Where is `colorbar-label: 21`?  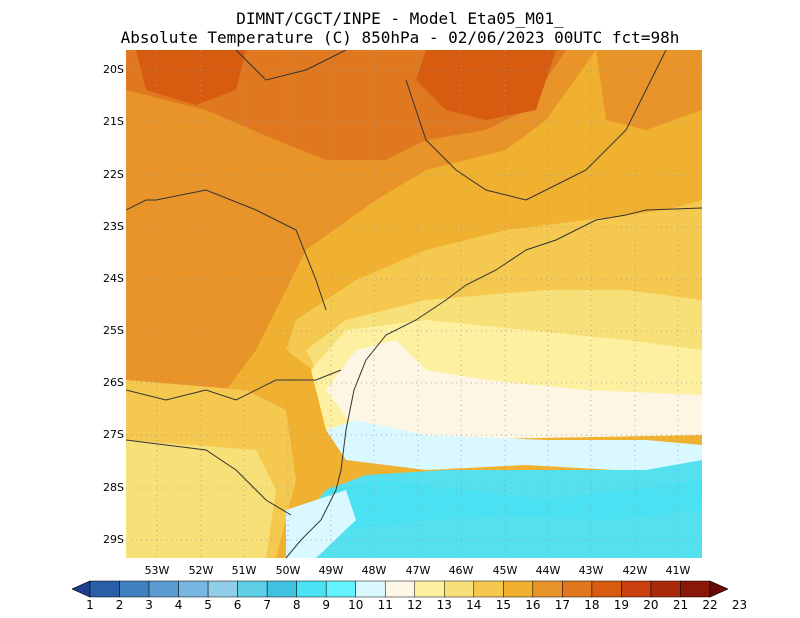
colorbar-label: 21 is located at coordinates (680, 605).